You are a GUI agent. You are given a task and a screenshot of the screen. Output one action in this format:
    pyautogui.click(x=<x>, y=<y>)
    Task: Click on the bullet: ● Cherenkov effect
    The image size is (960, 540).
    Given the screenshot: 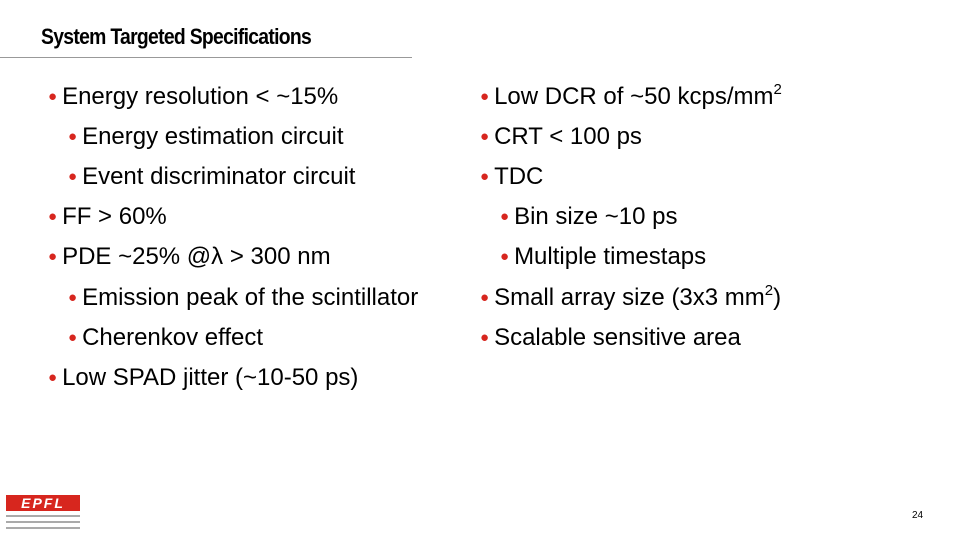 What is the action you would take?
    pyautogui.click(x=166, y=337)
    